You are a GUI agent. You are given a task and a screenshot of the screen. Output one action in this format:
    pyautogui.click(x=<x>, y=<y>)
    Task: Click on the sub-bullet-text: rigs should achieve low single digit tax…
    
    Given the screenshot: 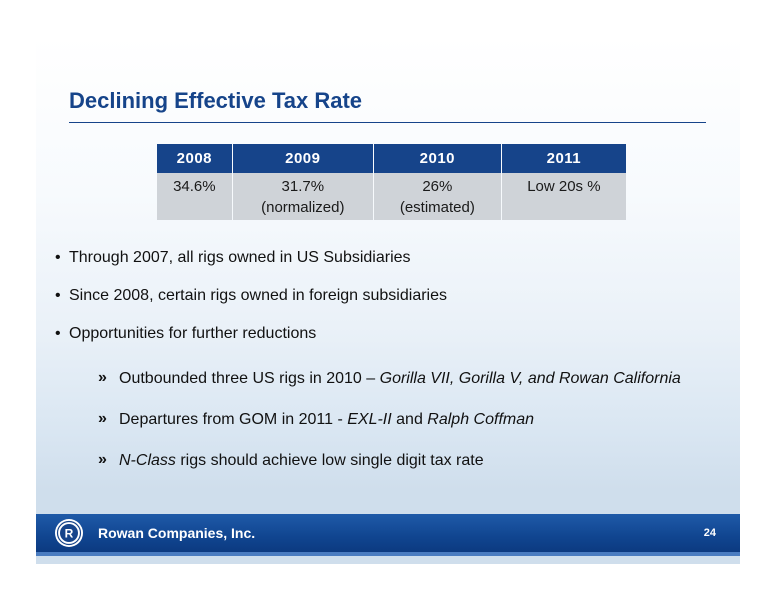 What is the action you would take?
    pyautogui.click(x=329, y=460)
    